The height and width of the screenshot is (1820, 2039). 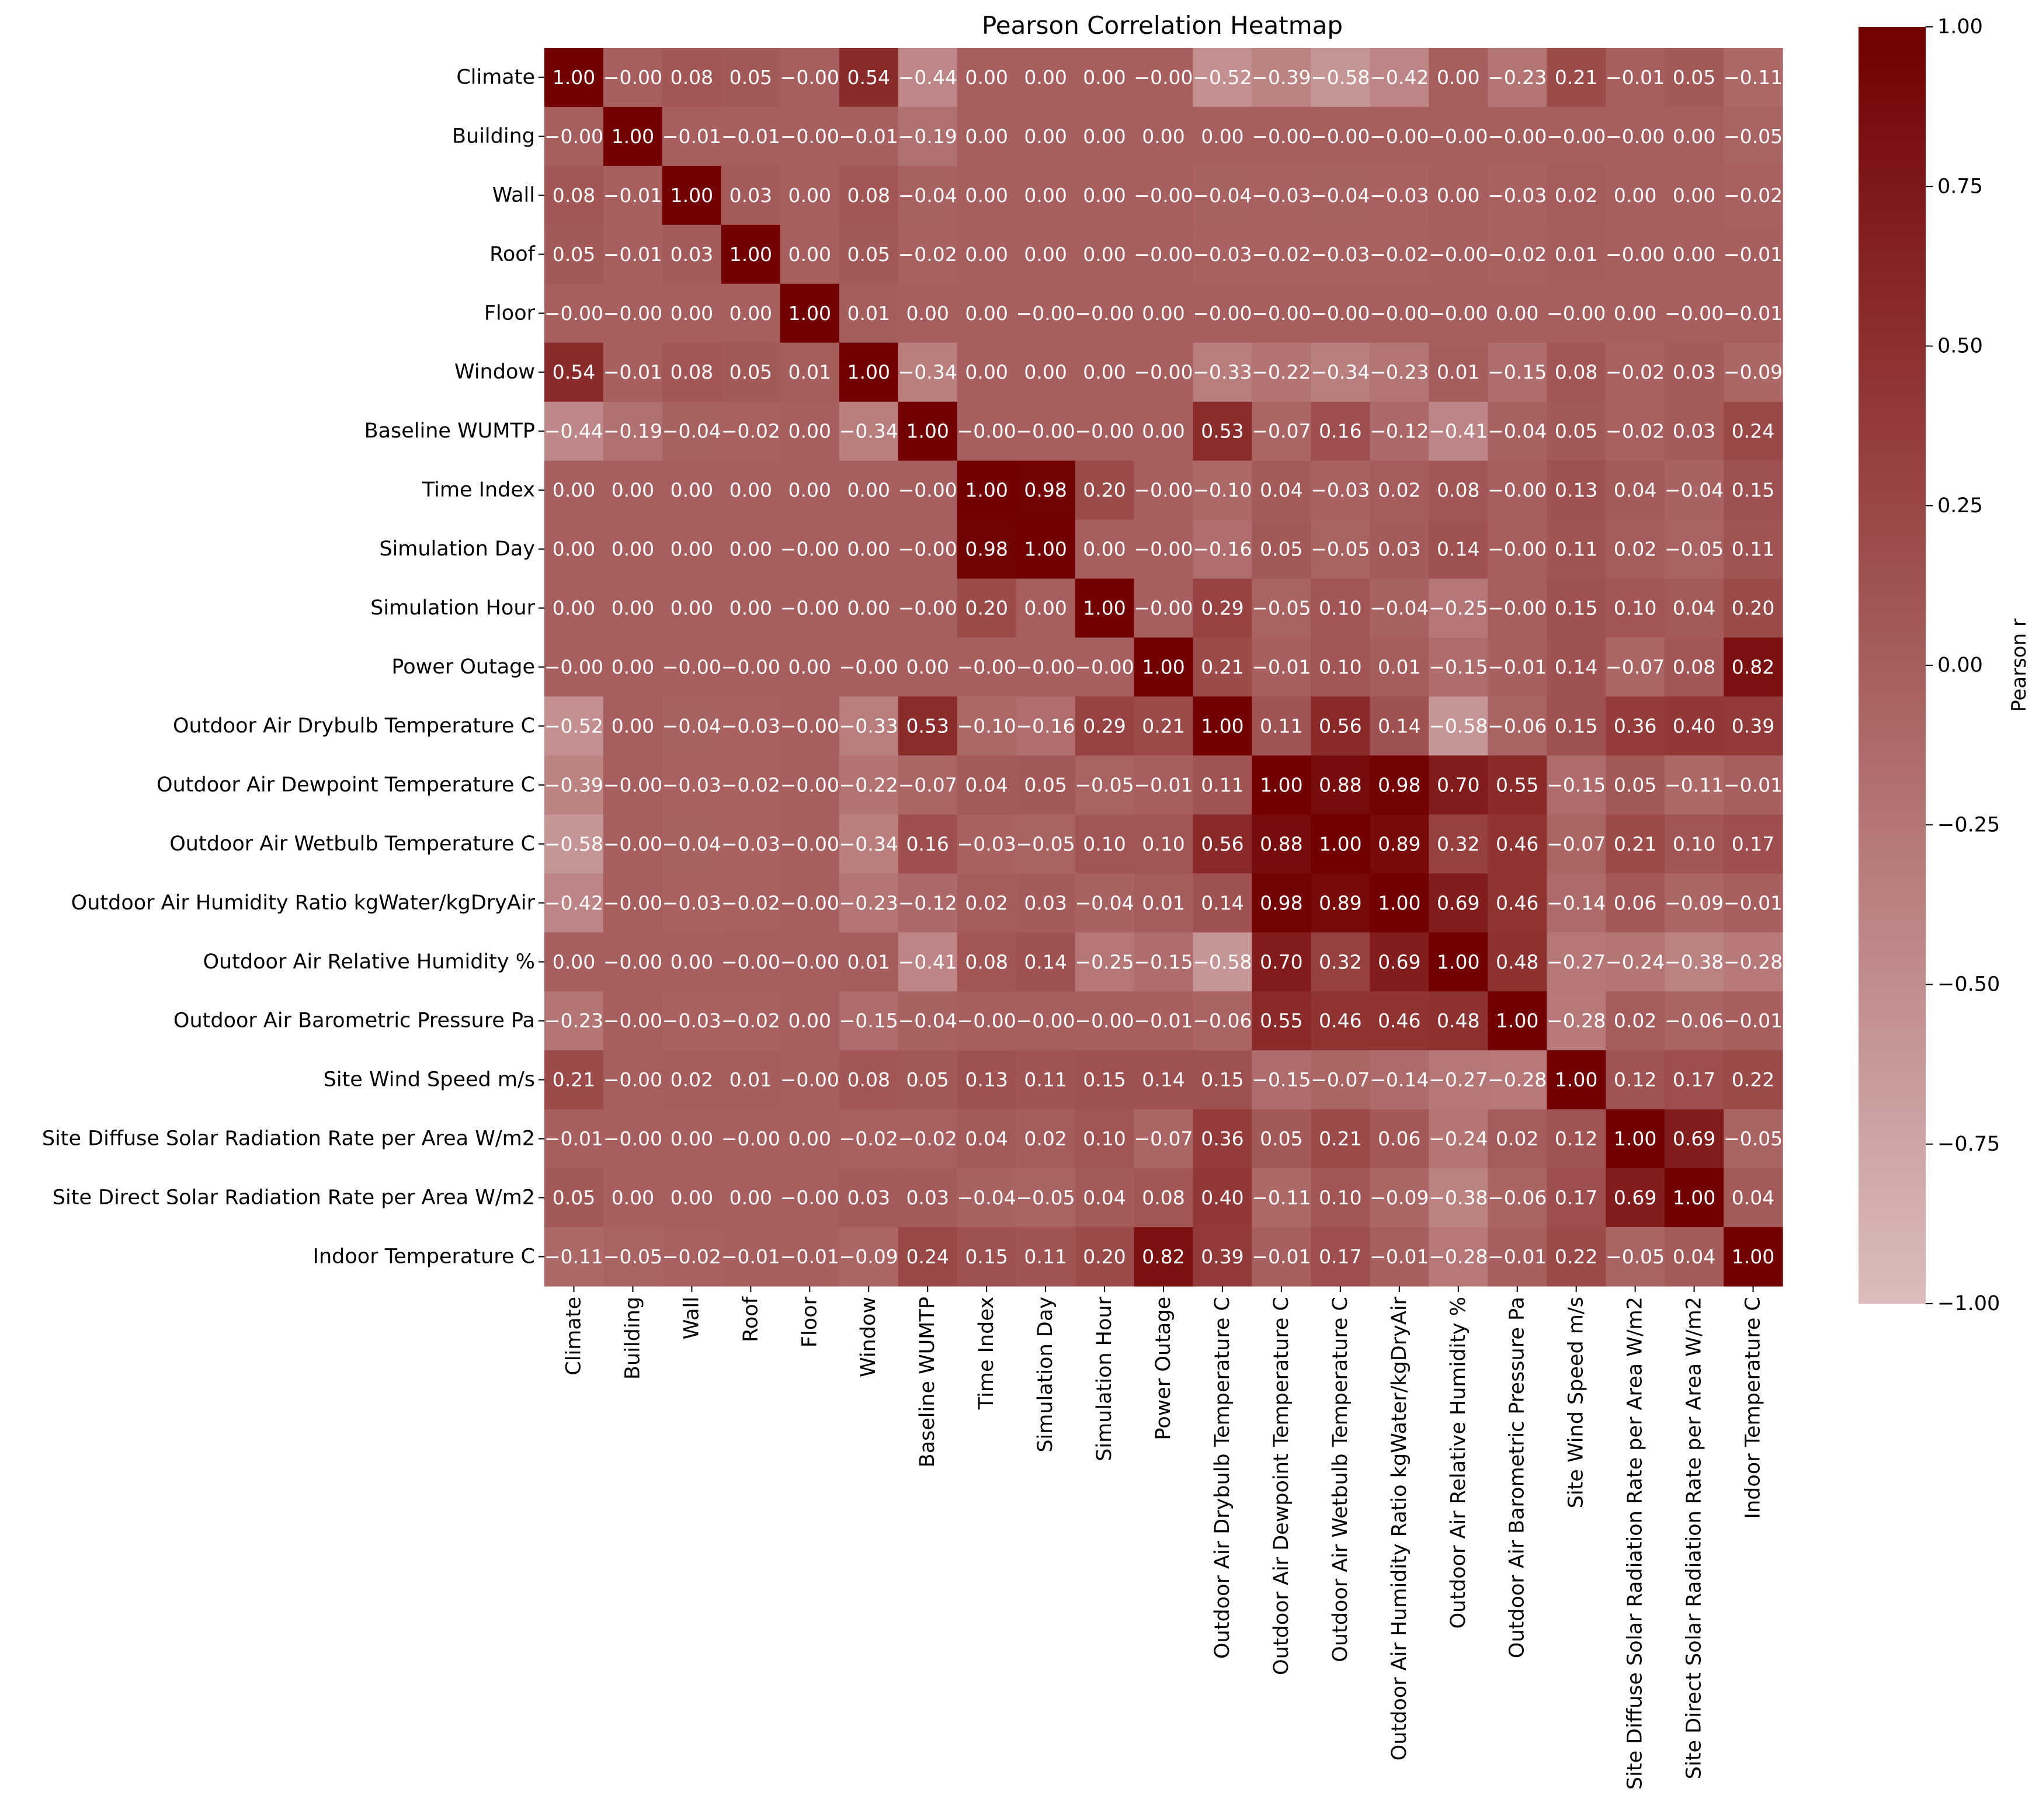 I want to click on heatmap-cell-label: 0.54, so click(x=574, y=372).